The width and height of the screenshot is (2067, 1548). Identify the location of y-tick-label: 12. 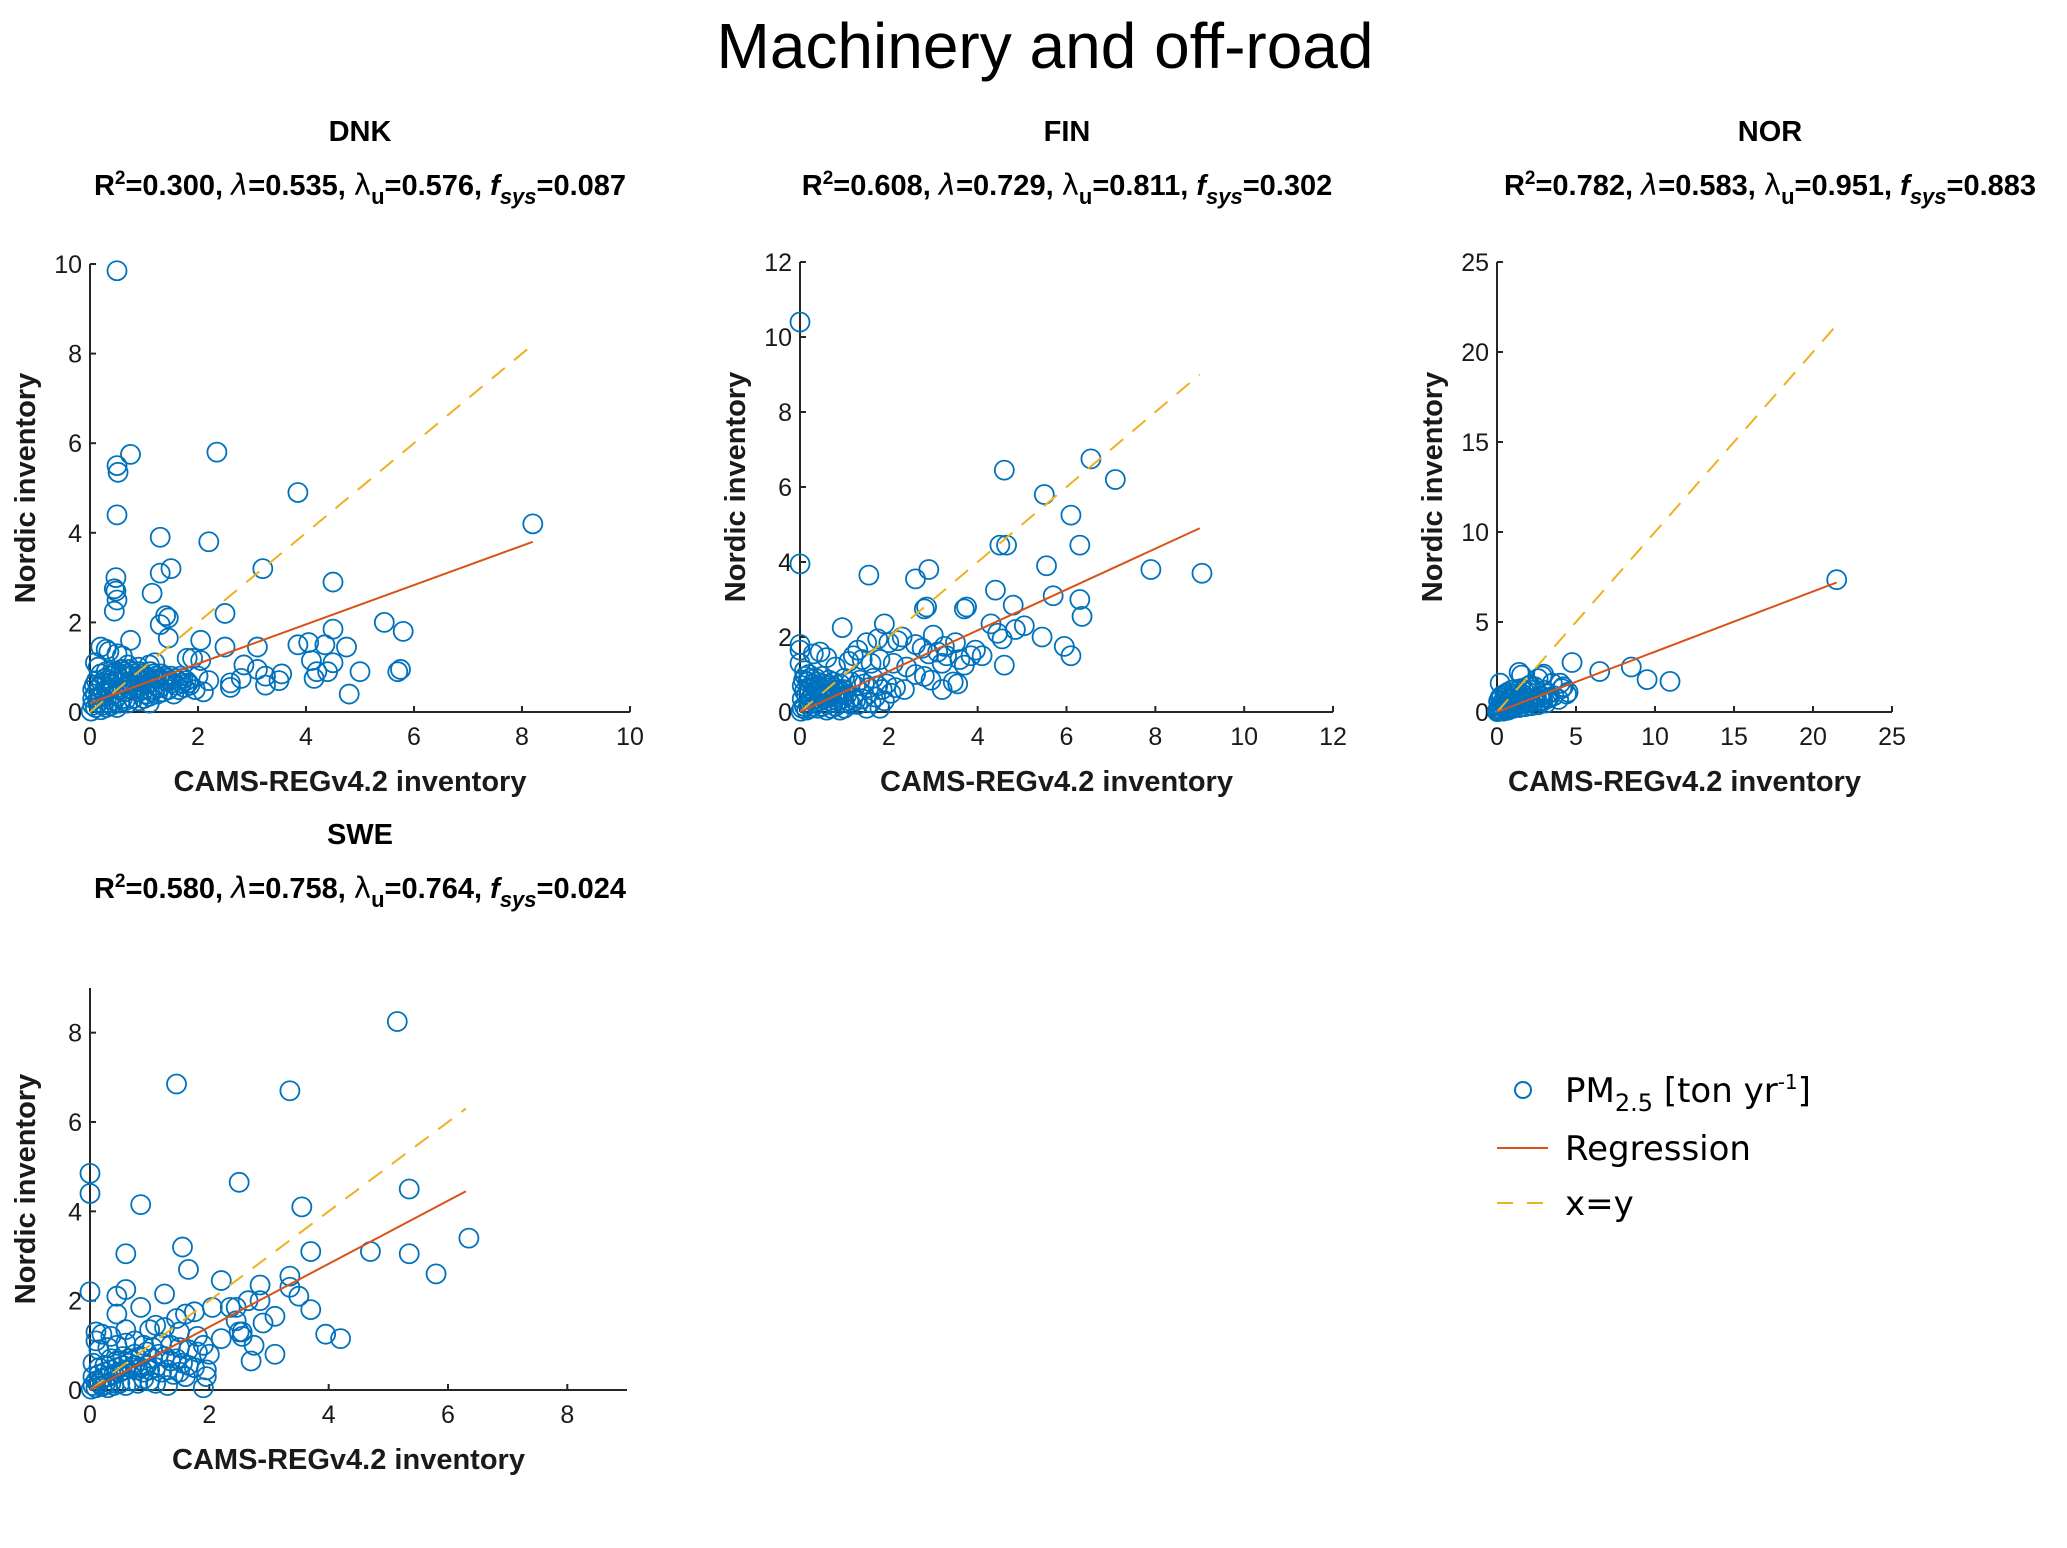
(778, 263).